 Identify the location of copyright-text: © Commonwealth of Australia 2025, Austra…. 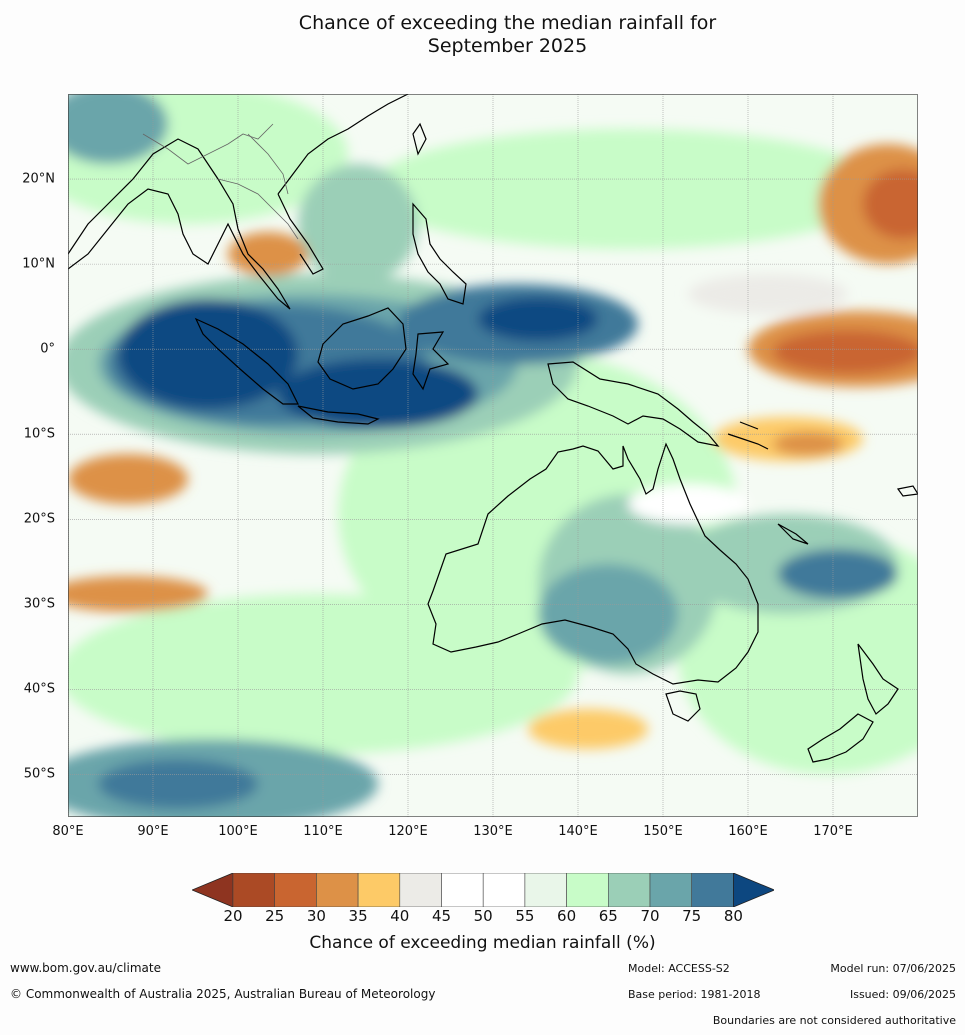
(223, 994).